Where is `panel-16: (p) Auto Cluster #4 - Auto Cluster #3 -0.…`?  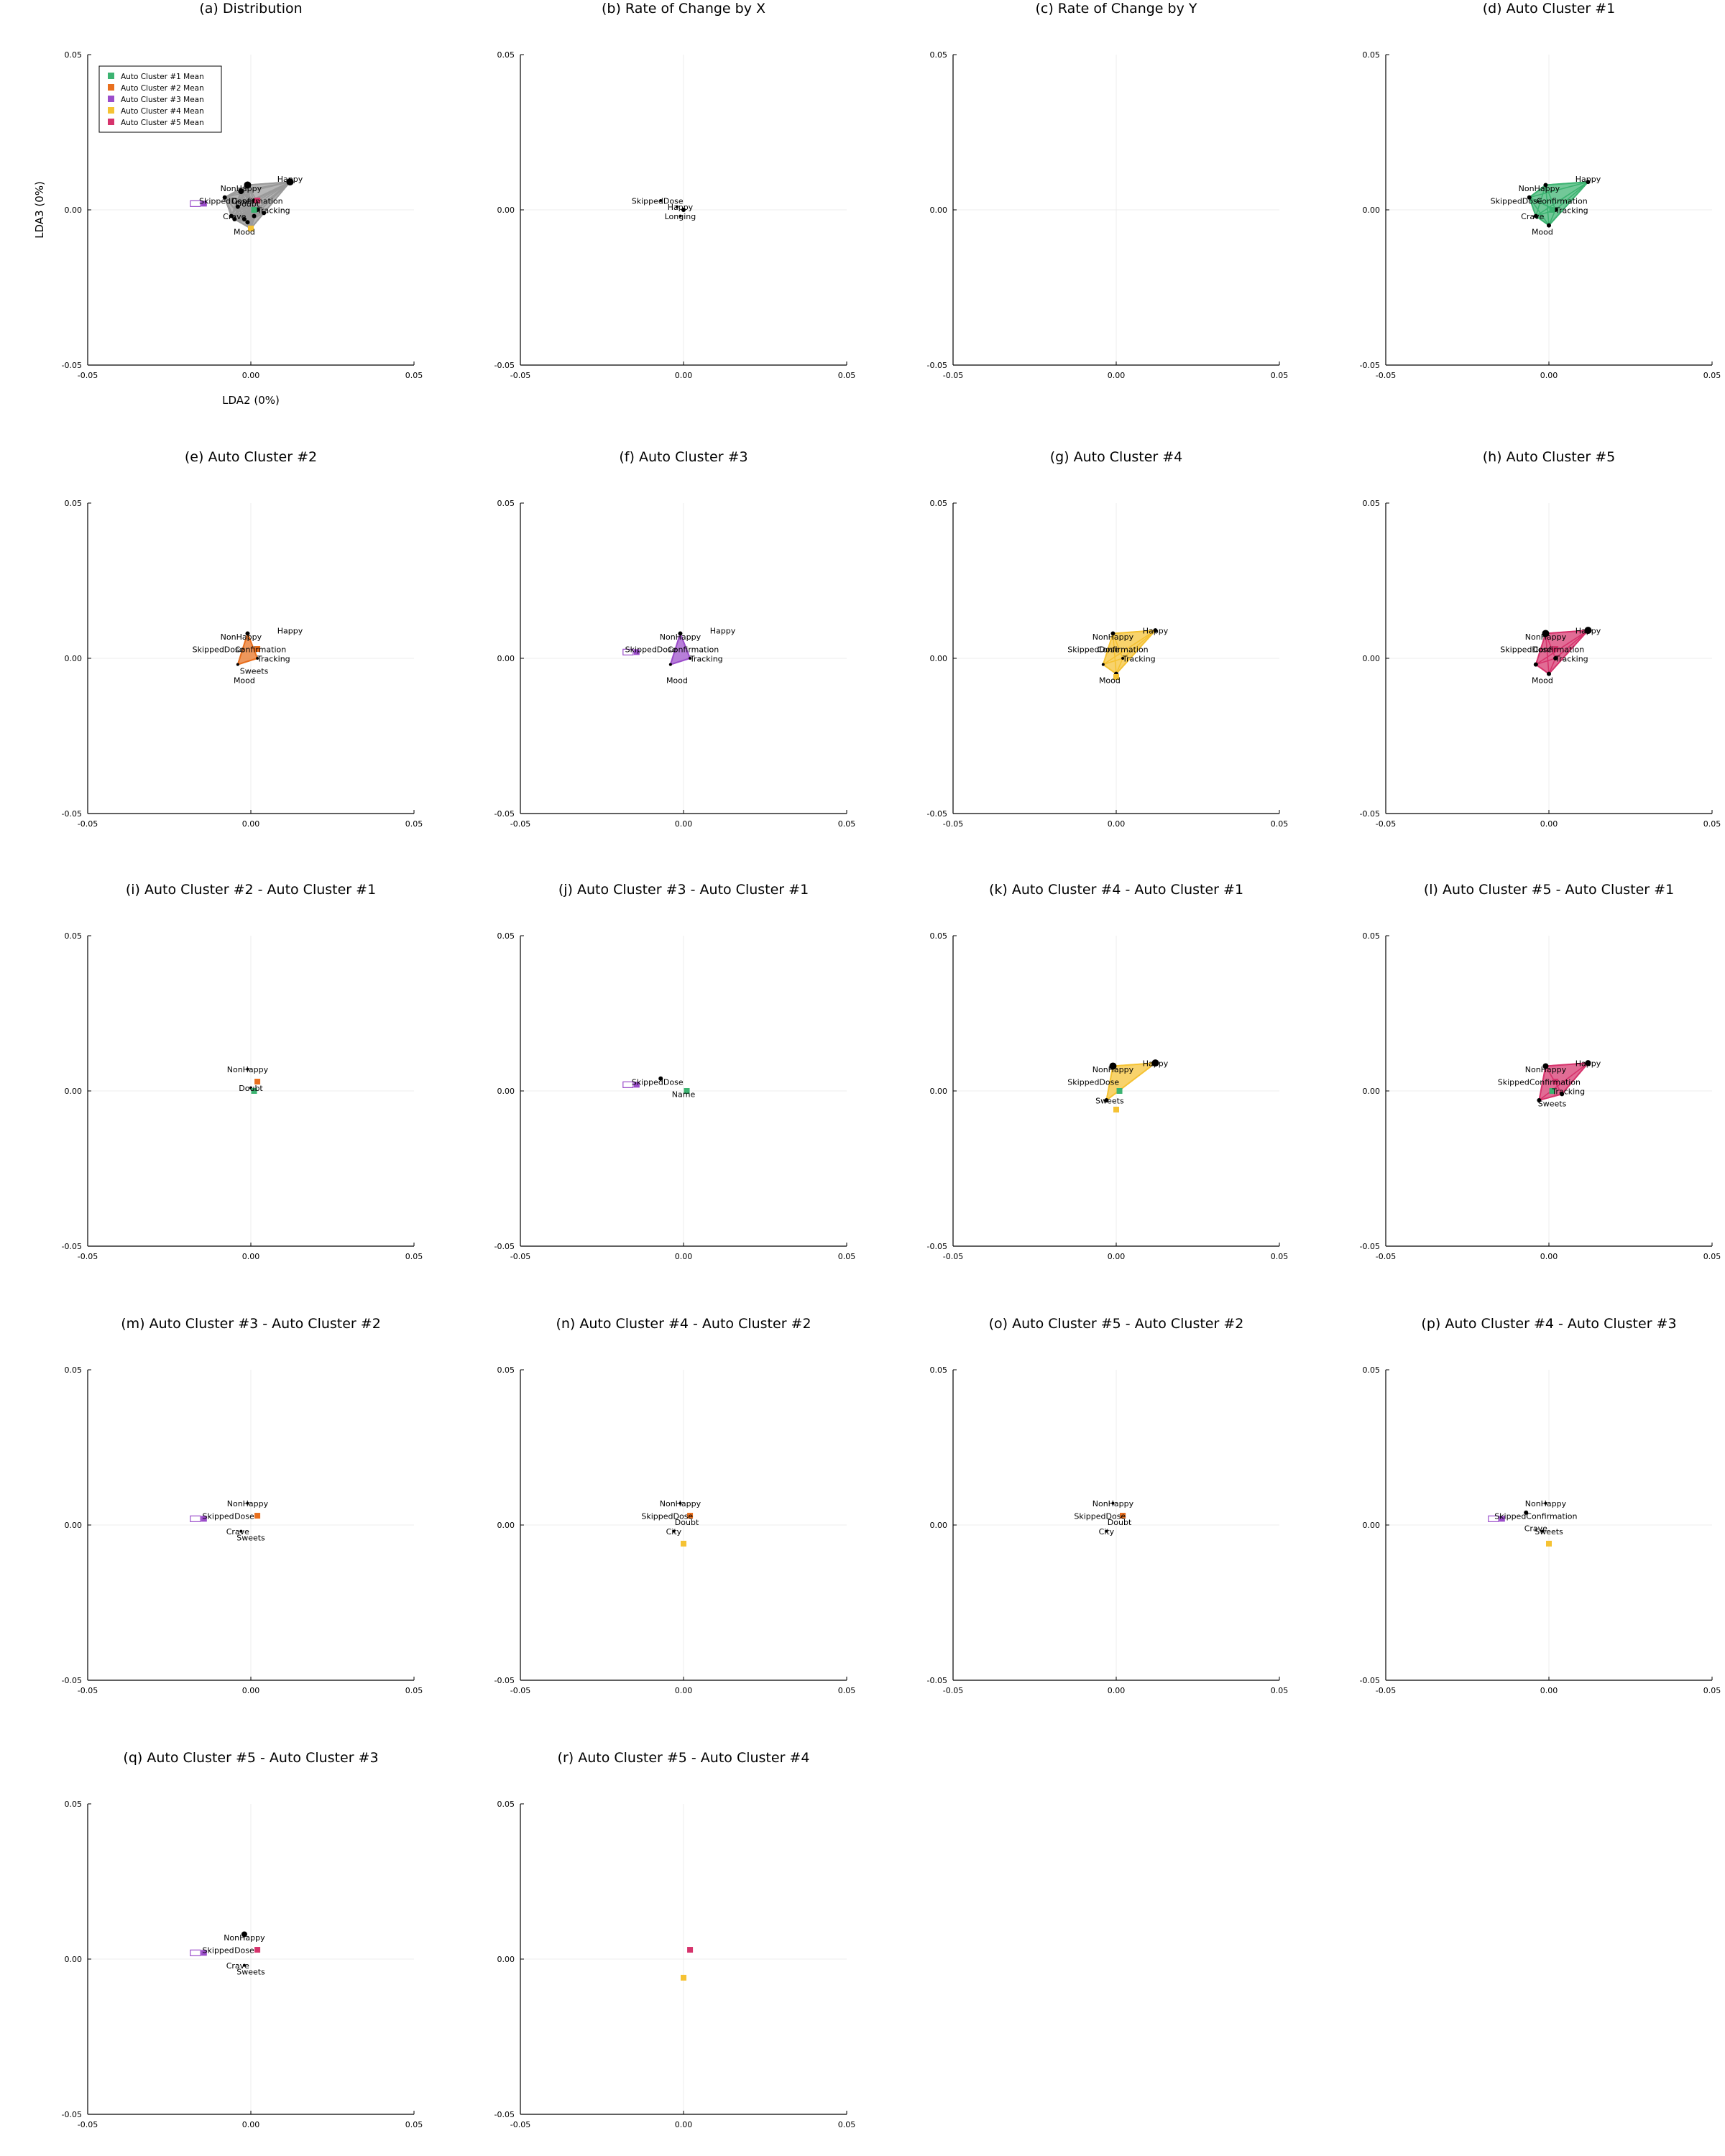 panel-16: (p) Auto Cluster #4 - Auto Cluster #3 -0.… is located at coordinates (1540, 1505).